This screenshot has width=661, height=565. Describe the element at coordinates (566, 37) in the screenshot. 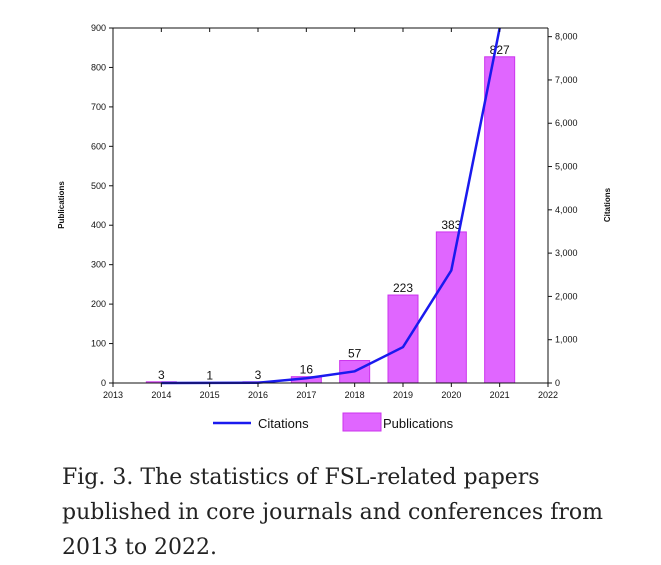

I see `y-right-tick-label: 8,000` at that location.